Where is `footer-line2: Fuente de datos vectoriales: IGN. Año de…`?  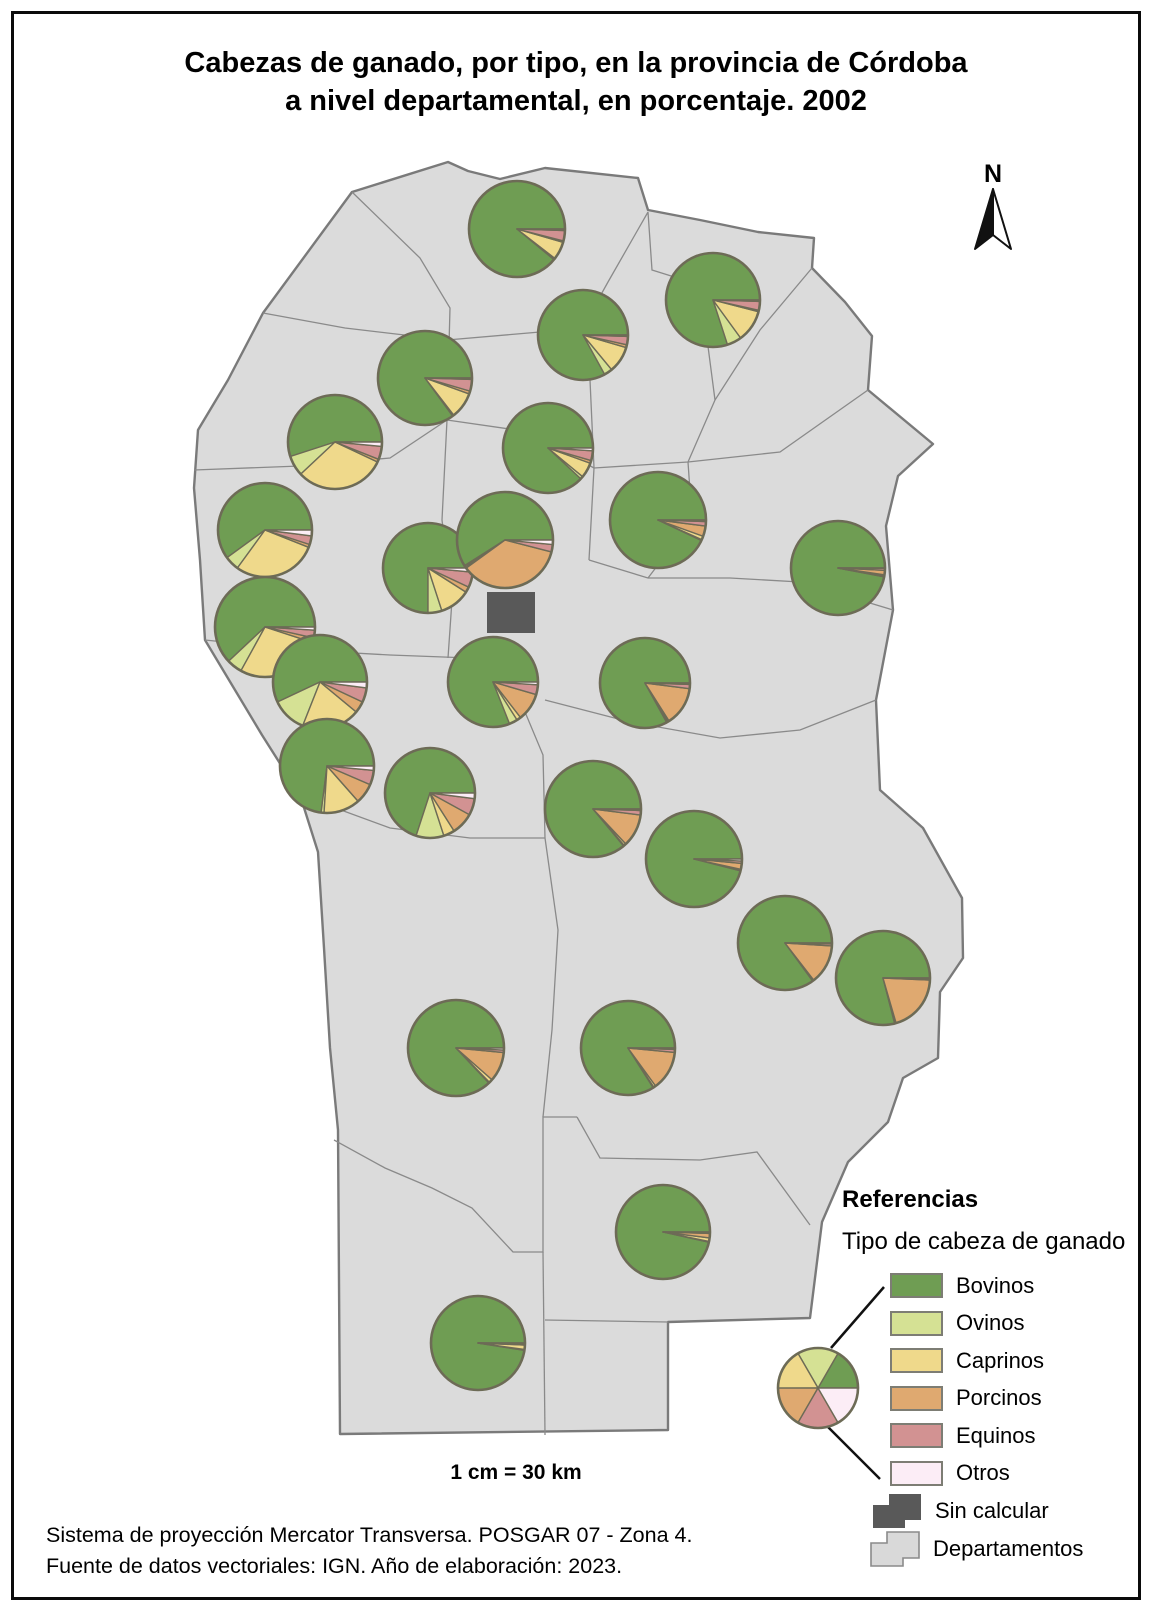 footer-line2: Fuente de datos vectoriales: IGN. Año de… is located at coordinates (334, 1566).